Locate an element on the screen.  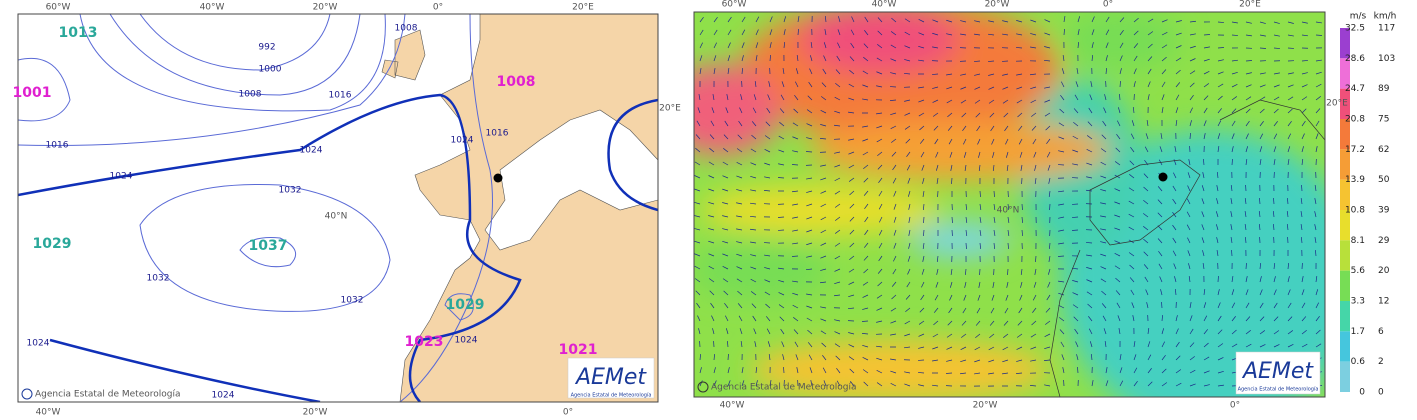
colorbar-segment is located at coordinates (1345, 376).